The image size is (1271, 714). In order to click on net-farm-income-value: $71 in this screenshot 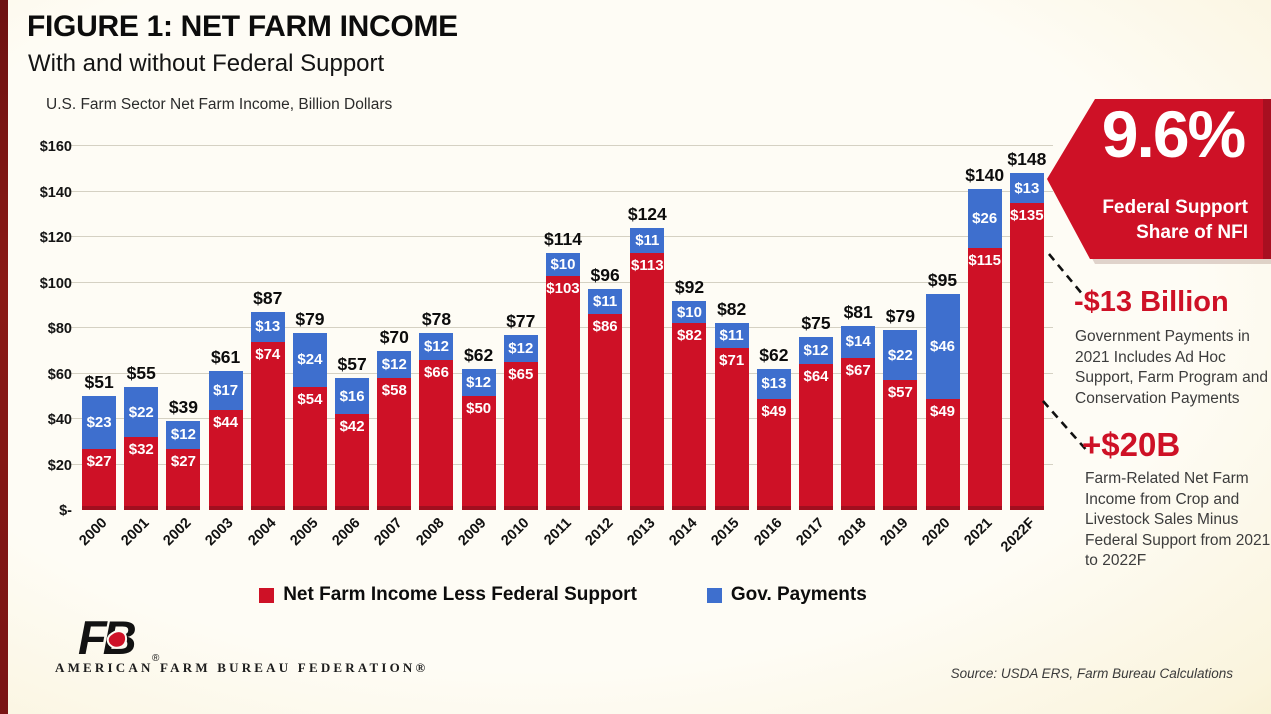, I will do `click(732, 361)`.